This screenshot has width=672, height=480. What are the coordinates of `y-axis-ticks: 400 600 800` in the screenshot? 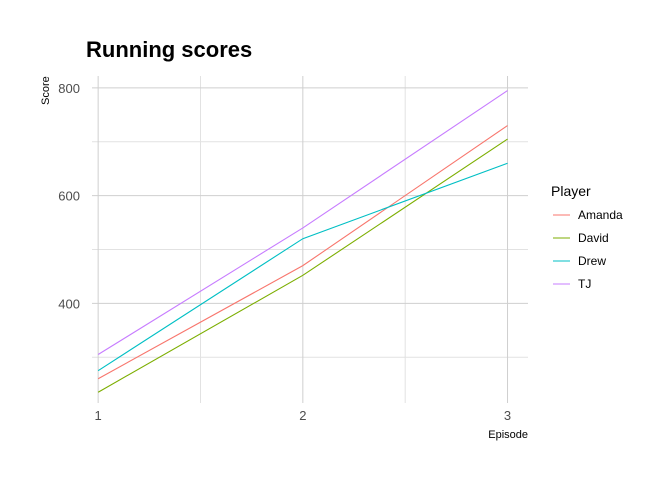 It's located at (69, 196).